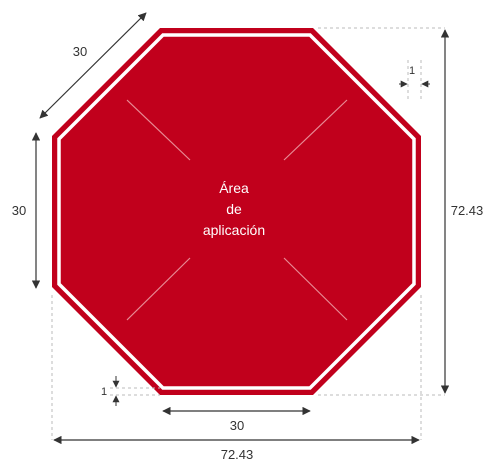 The width and height of the screenshot is (493, 469). What do you see at coordinates (237, 425) in the screenshot?
I see `dimension-label-bottom-side: 30` at bounding box center [237, 425].